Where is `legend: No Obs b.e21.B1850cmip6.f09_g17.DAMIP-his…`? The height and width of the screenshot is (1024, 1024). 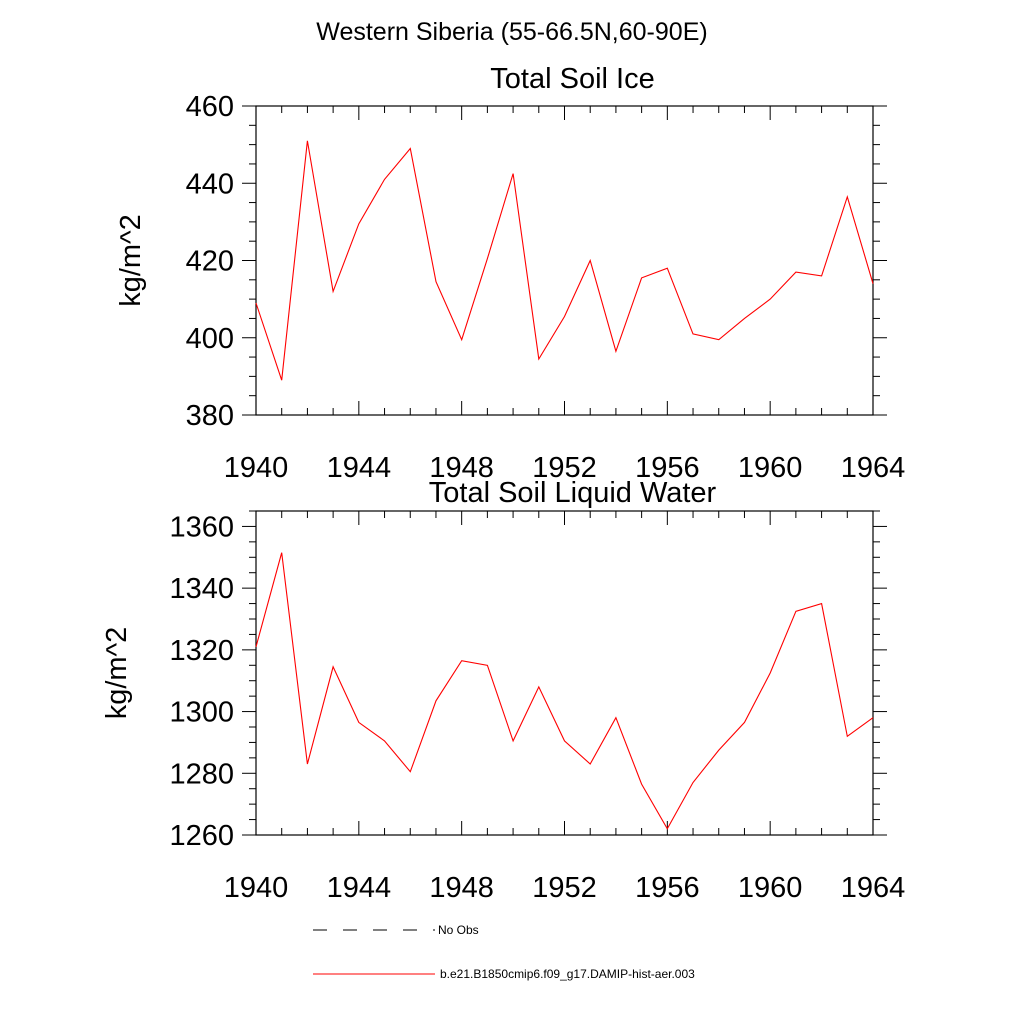
legend: No Obs b.e21.B1850cmip6.f09_g17.DAMIP-his… is located at coordinates (504, 952).